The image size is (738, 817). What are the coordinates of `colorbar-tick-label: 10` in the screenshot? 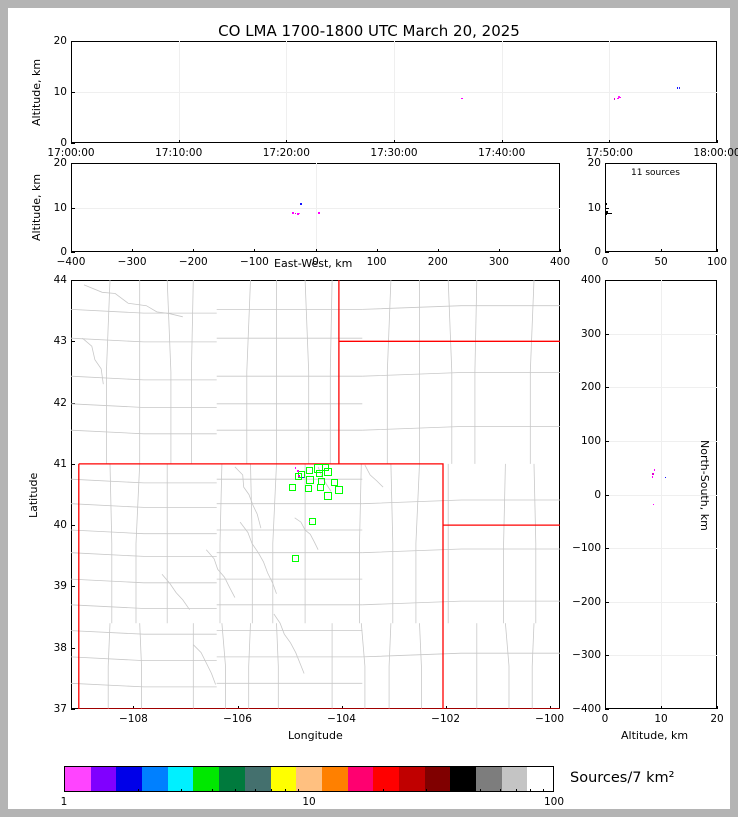 It's located at (309, 802).